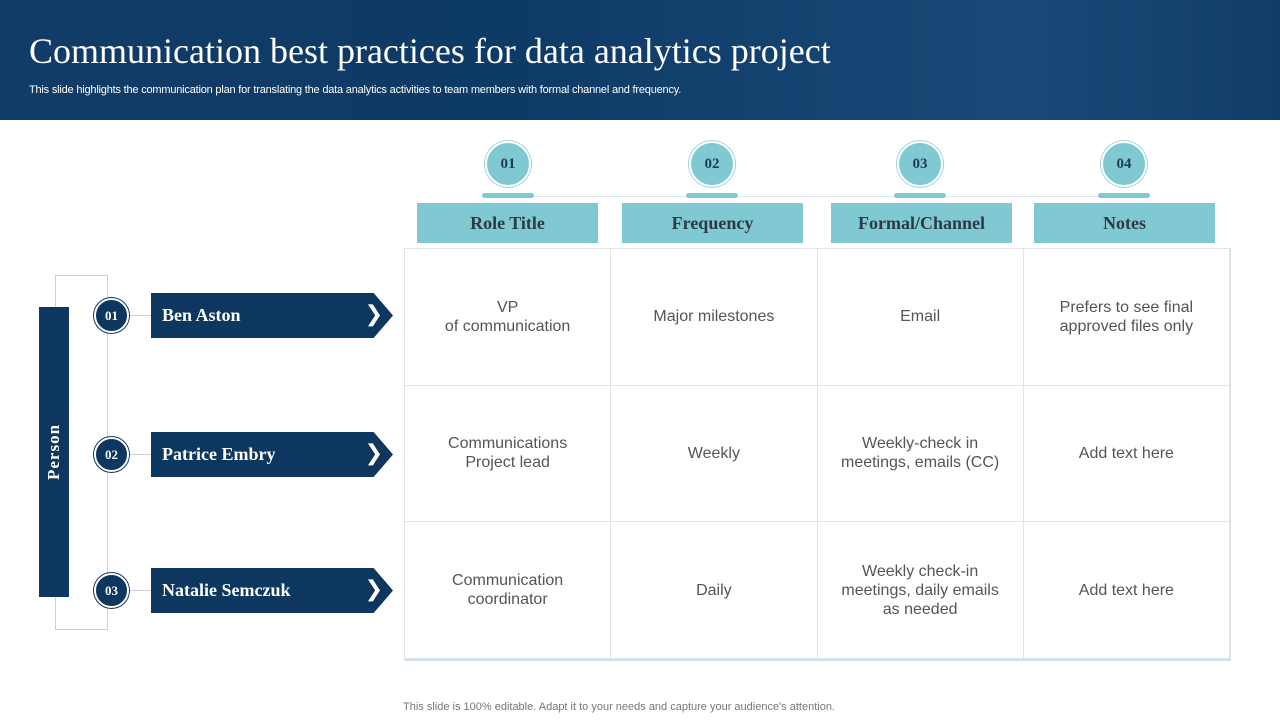 The height and width of the screenshot is (720, 1280). I want to click on table-cell: Weekly, so click(714, 454).